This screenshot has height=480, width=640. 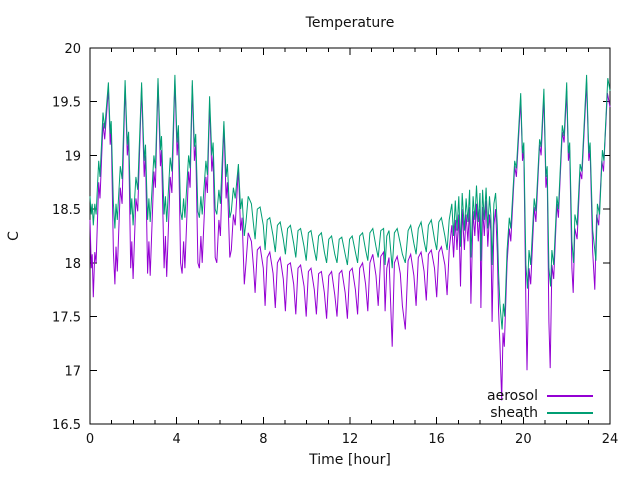 What do you see at coordinates (350, 23) in the screenshot?
I see `chart-title: Temperature` at bounding box center [350, 23].